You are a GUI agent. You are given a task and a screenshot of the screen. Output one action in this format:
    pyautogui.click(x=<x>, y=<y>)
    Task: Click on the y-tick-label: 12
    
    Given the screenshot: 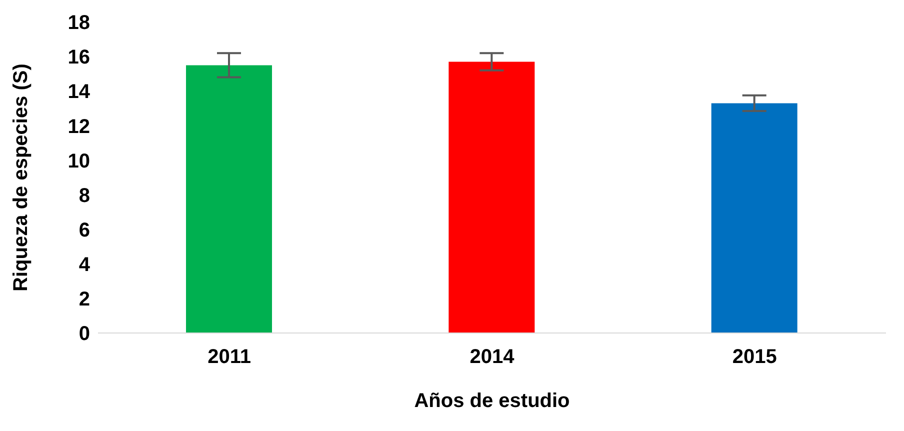 What is the action you would take?
    pyautogui.click(x=79, y=127)
    